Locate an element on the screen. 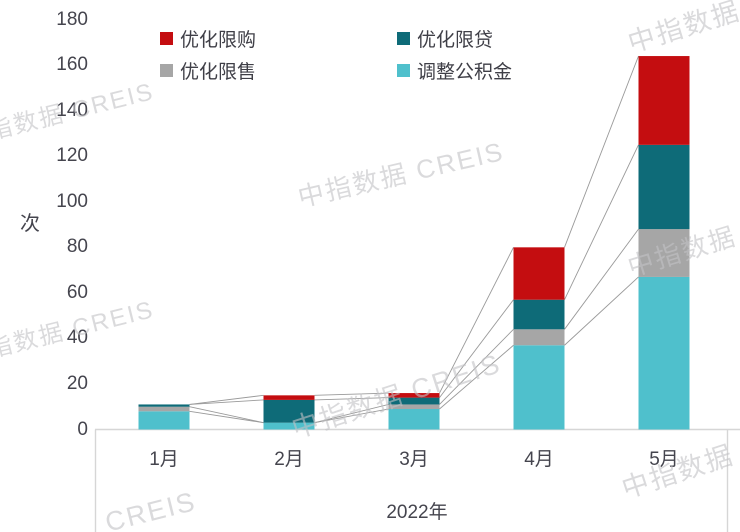 This screenshot has height=532, width=740. bar-segment-4月-优化限售 is located at coordinates (539, 337).